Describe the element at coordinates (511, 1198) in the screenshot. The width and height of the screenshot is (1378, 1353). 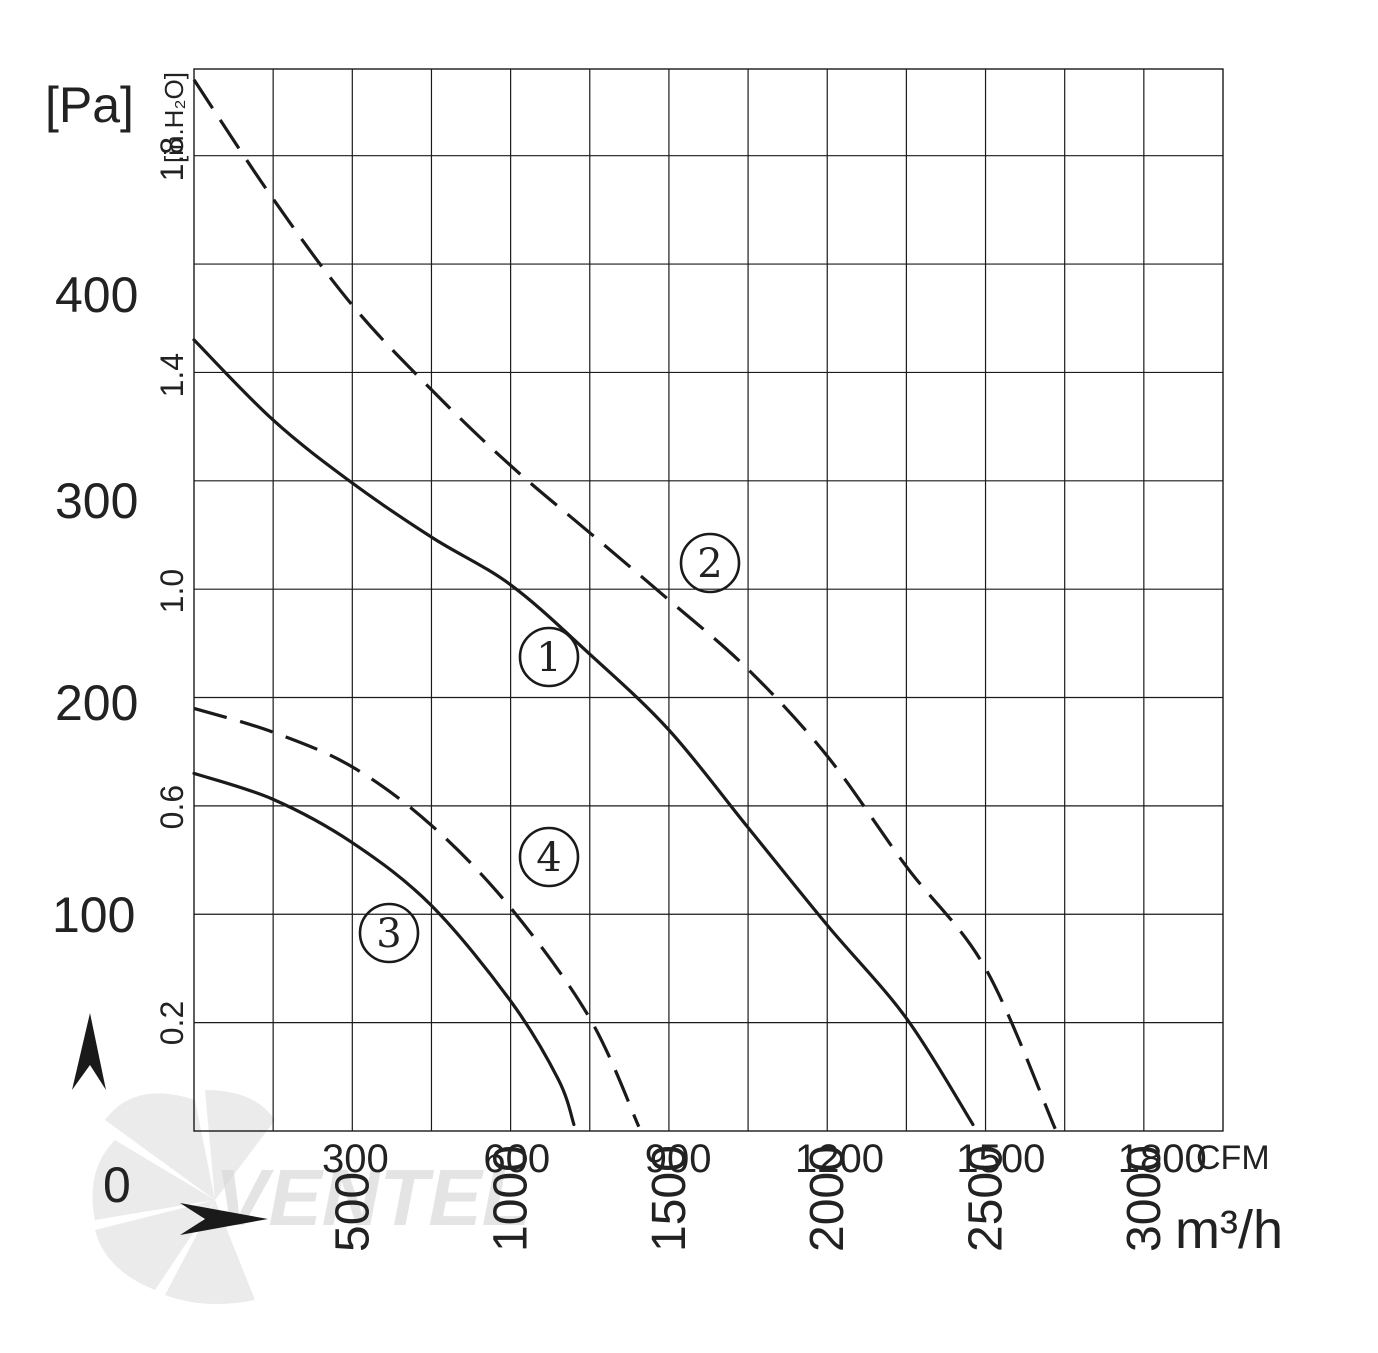
I see `m3h-tick-label: 1000` at that location.